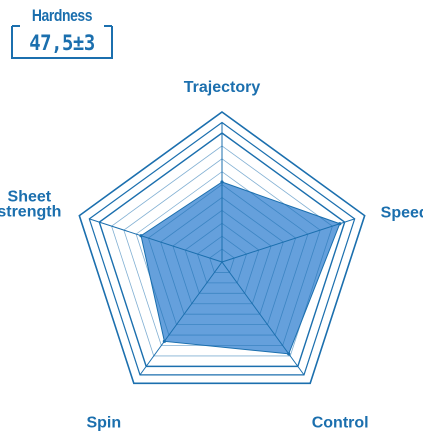 This screenshot has width=423, height=440. What do you see at coordinates (222, 87) in the screenshot?
I see `axis-label-trajectory: Trajectory` at bounding box center [222, 87].